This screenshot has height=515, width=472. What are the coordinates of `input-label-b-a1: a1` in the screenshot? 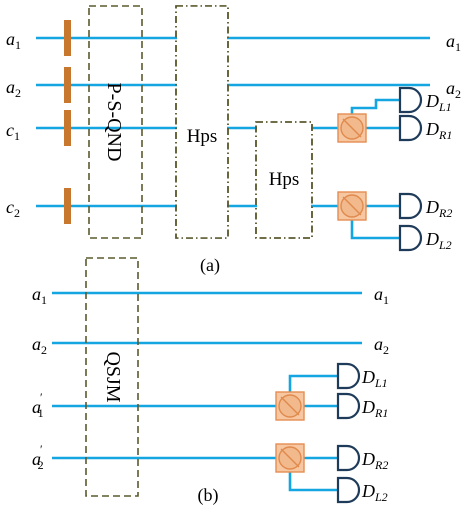 It's located at (39, 295).